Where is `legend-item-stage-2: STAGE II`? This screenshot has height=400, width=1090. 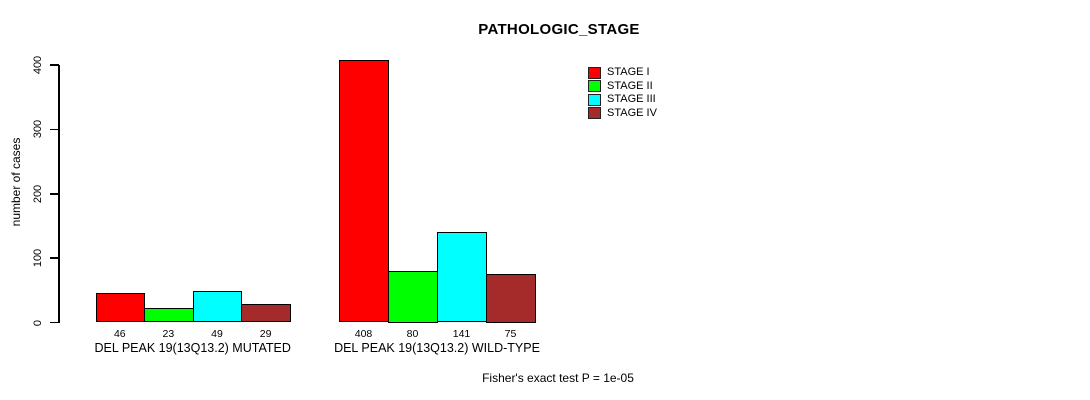 legend-item-stage-2: STAGE II is located at coordinates (622, 87).